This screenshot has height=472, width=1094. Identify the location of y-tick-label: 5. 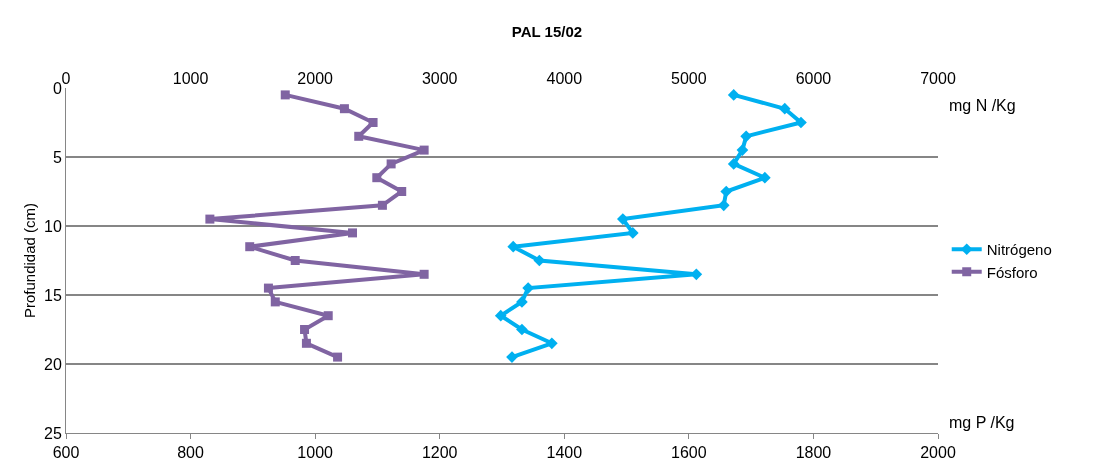
(57, 157).